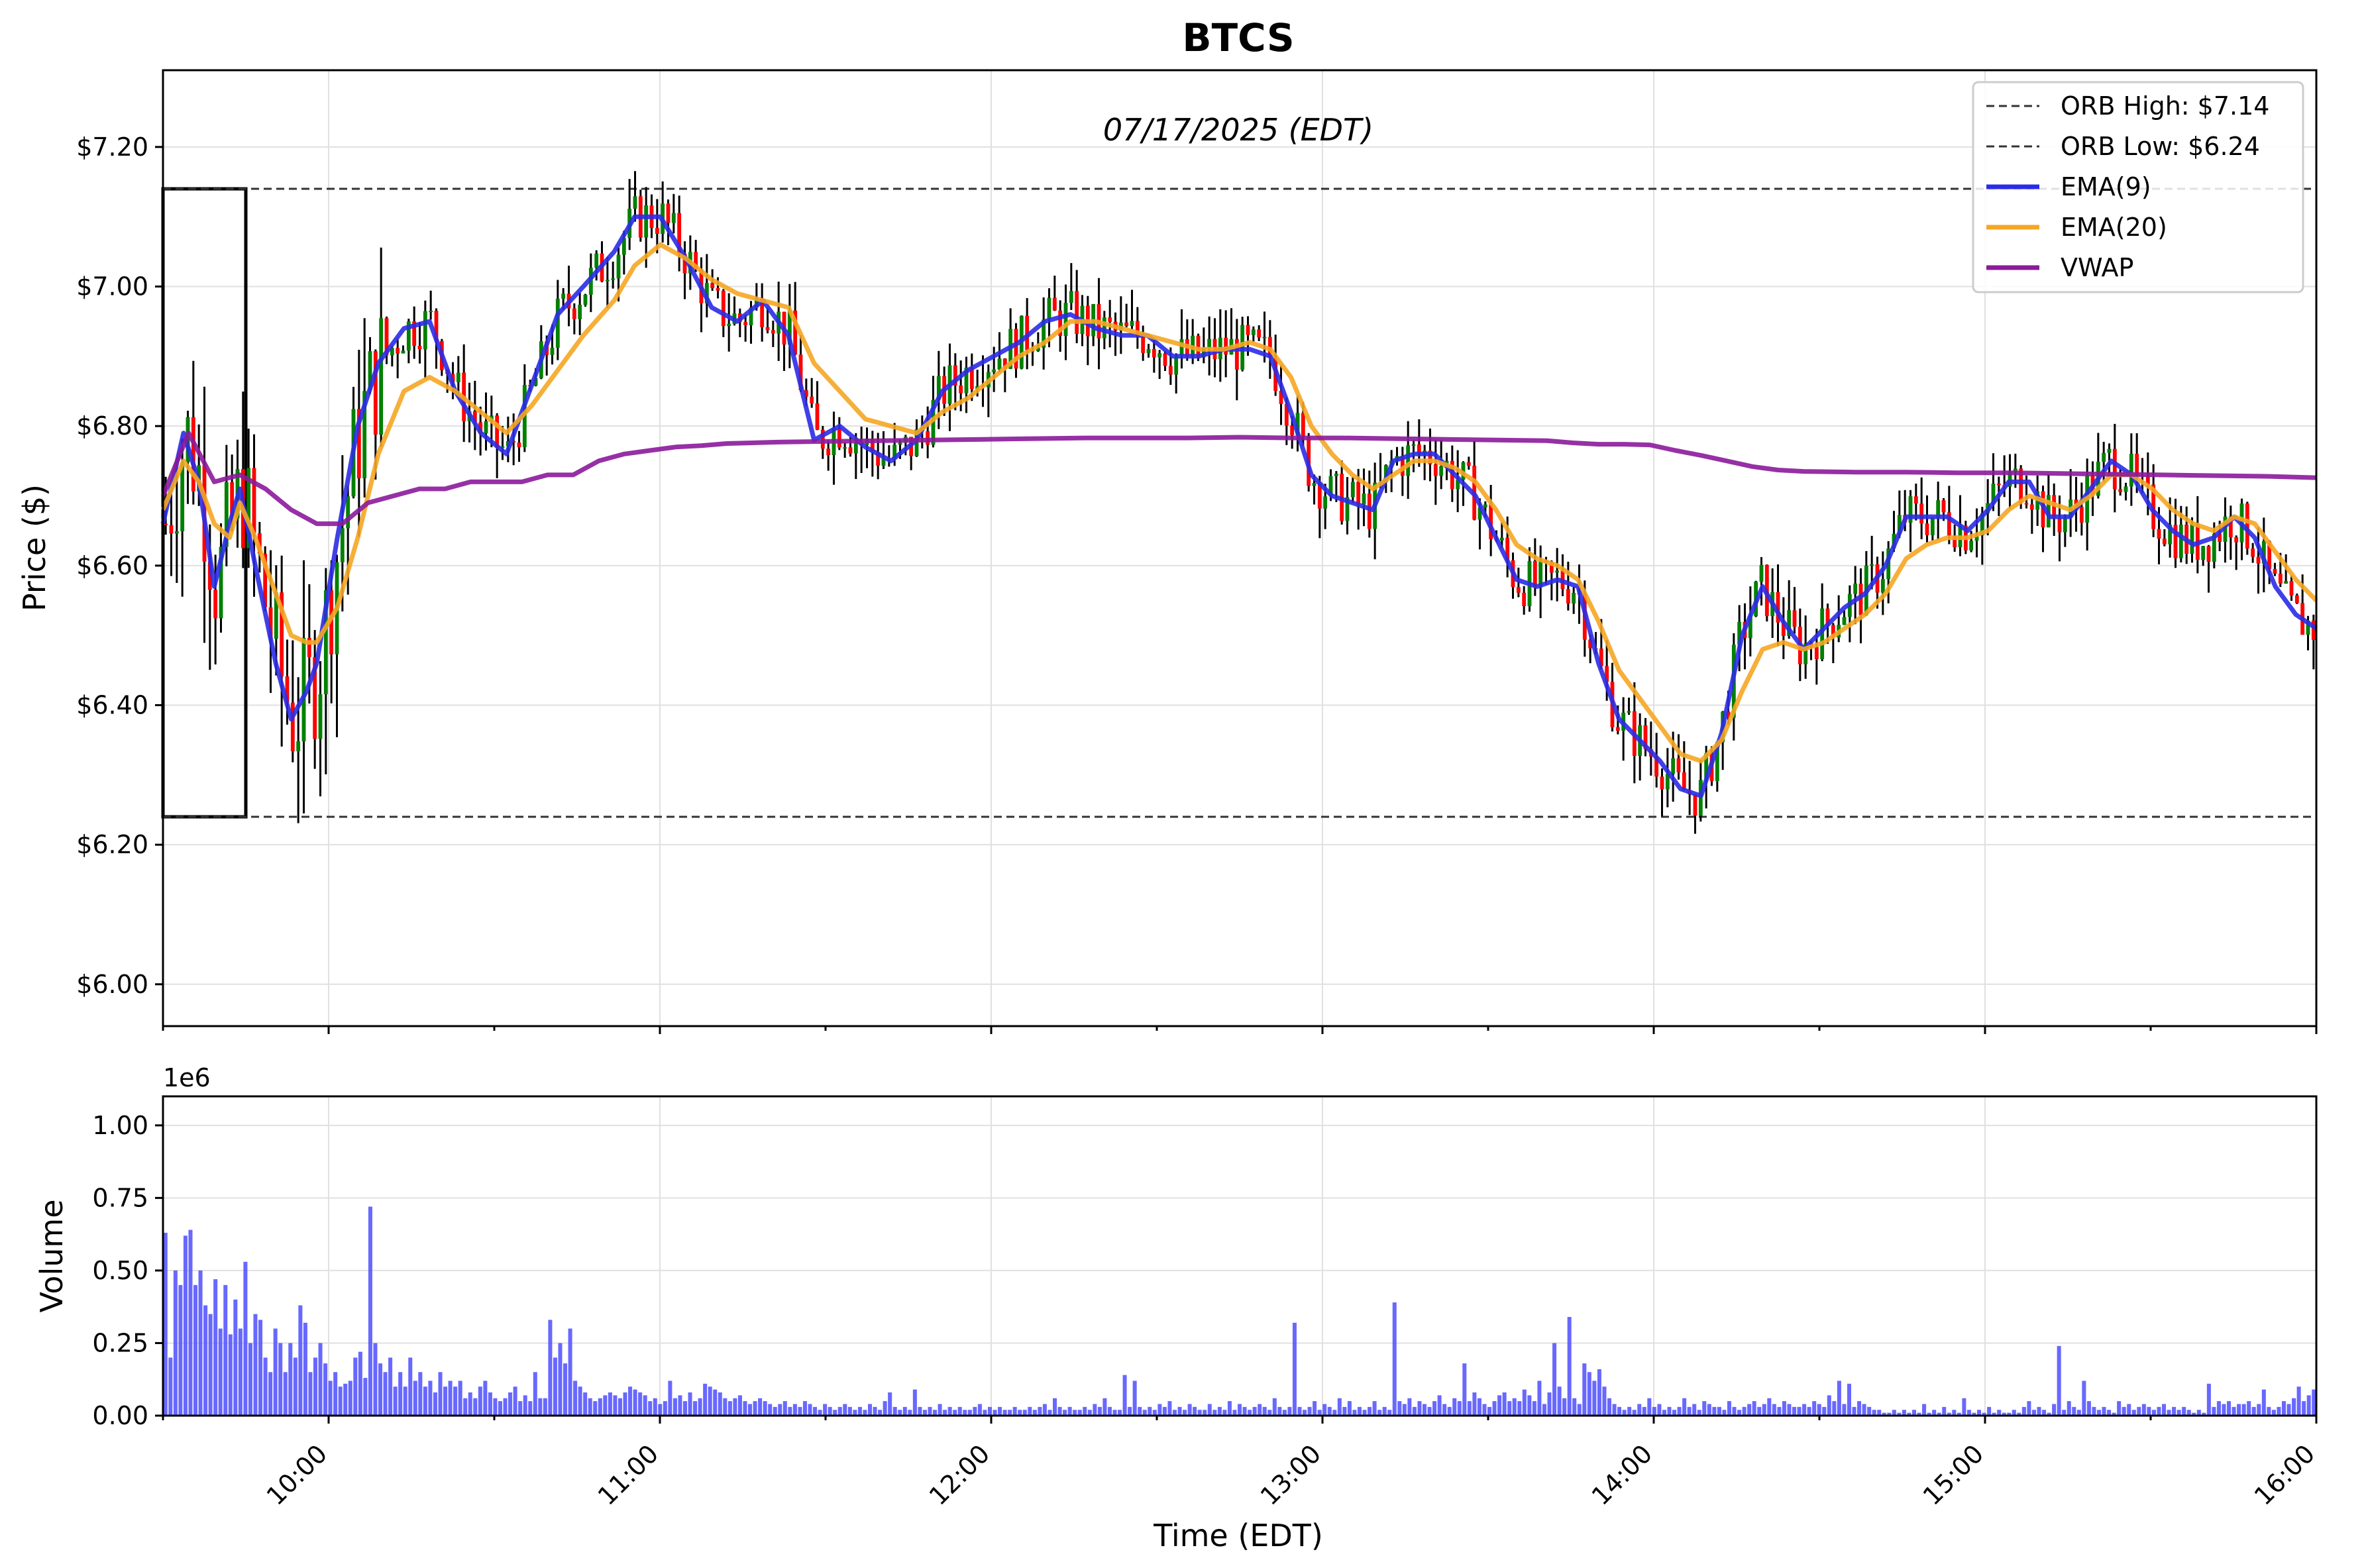 The height and width of the screenshot is (1568, 2366). I want to click on volume-bars, so click(1239, 1311).